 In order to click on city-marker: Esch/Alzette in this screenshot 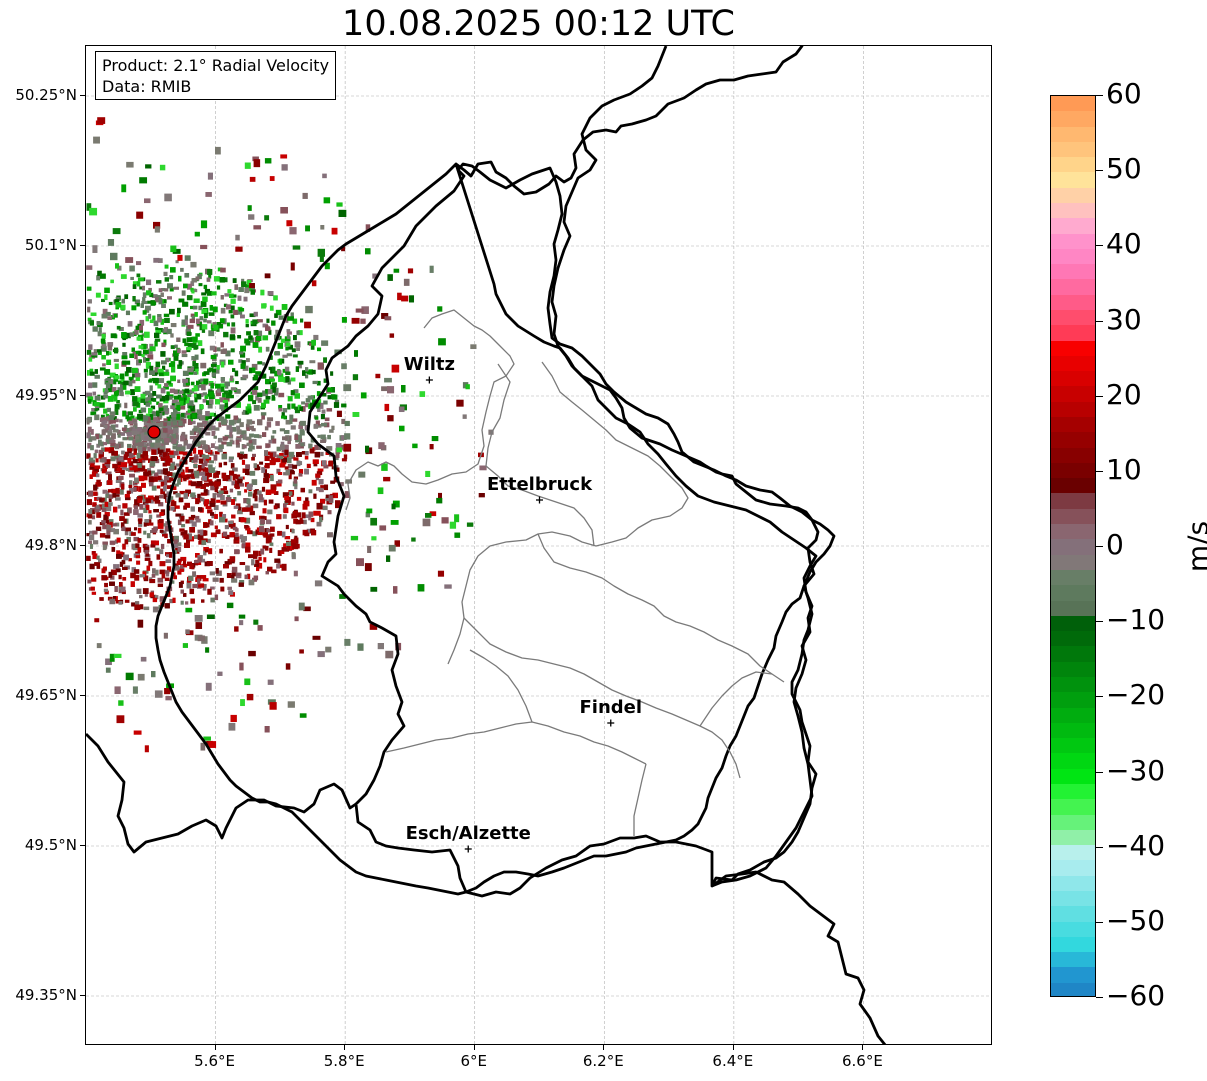, I will do `click(468, 838)`.